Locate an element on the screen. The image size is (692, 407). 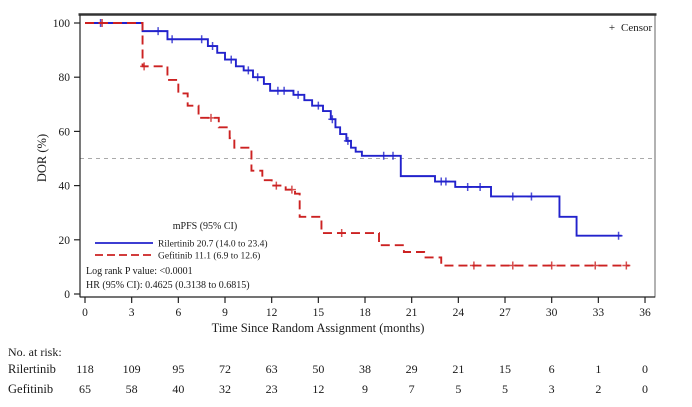
x-axis-title: Time Since Random Assignment (months) is located at coordinates (318, 328).